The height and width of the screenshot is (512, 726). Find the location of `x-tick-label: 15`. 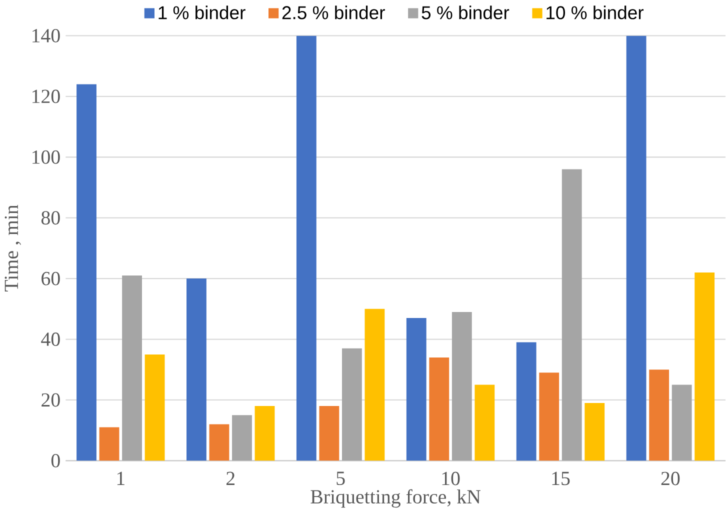

x-tick-label: 15 is located at coordinates (561, 478).